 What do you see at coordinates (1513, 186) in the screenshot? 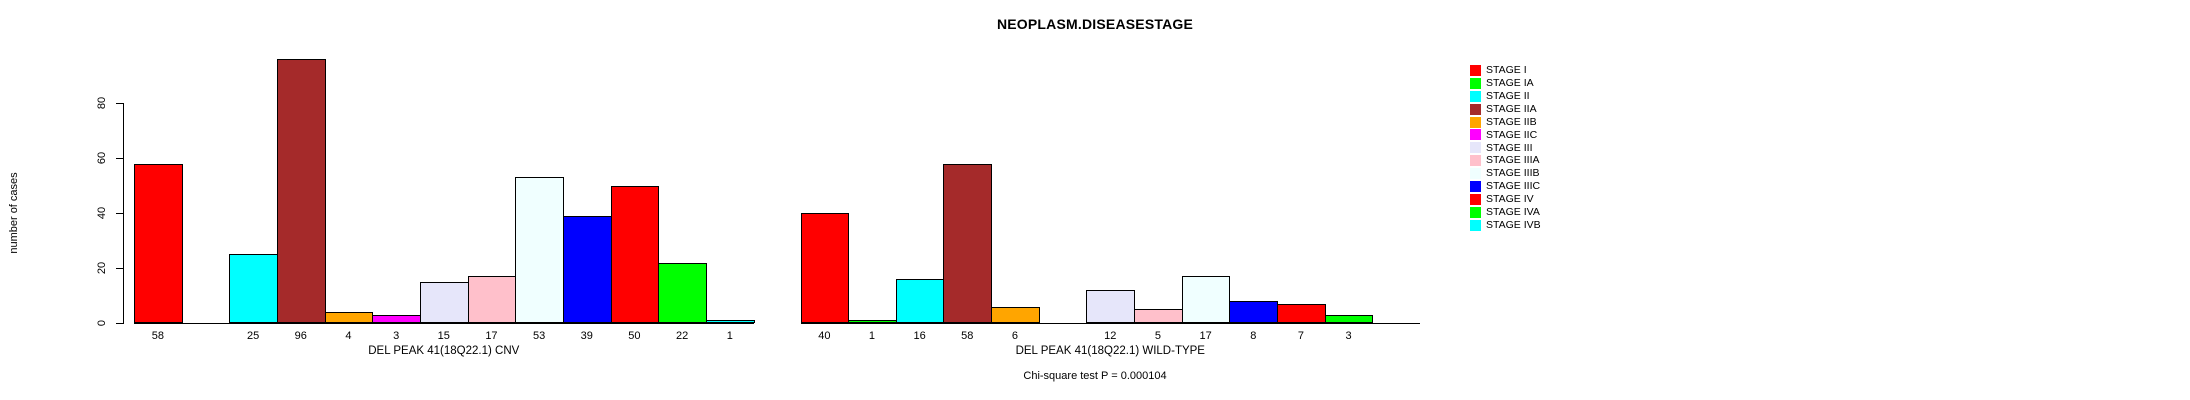
I see `legend-label: STAGE IIIC` at bounding box center [1513, 186].